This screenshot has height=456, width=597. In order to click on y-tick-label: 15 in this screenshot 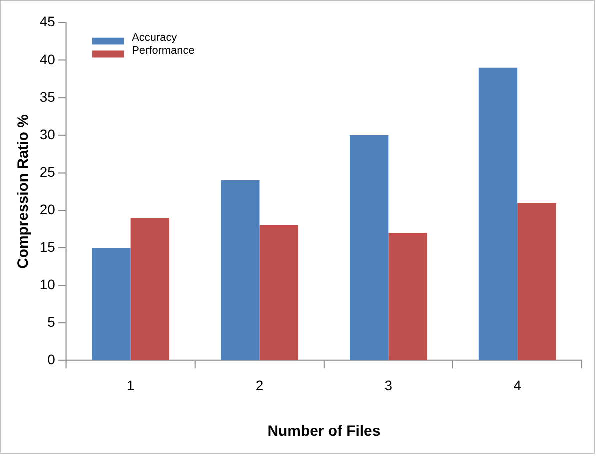, I will do `click(48, 246)`.